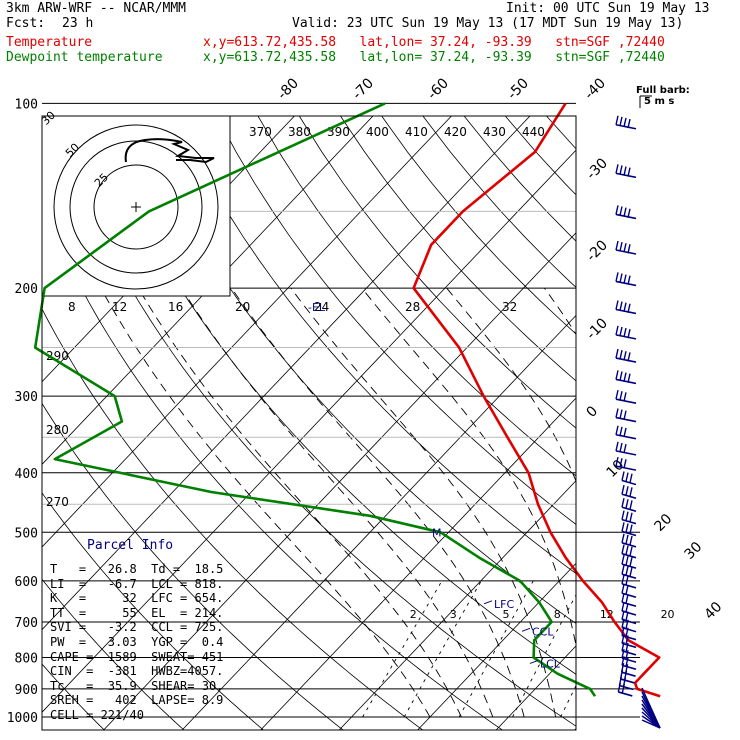  What do you see at coordinates (26, 474) in the screenshot?
I see `pressure-tick-label: 400` at bounding box center [26, 474].